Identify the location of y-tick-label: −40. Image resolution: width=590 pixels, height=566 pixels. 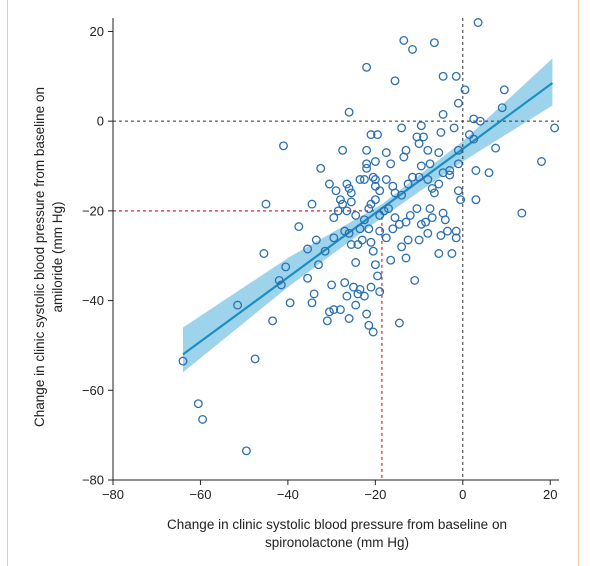
(93, 300).